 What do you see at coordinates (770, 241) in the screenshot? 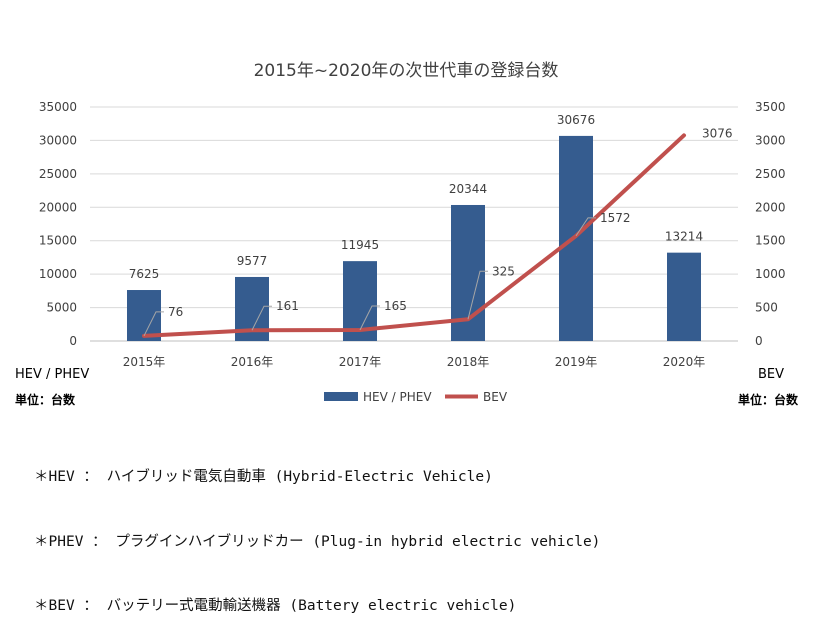
I see `right-tick-label: 1500` at bounding box center [770, 241].